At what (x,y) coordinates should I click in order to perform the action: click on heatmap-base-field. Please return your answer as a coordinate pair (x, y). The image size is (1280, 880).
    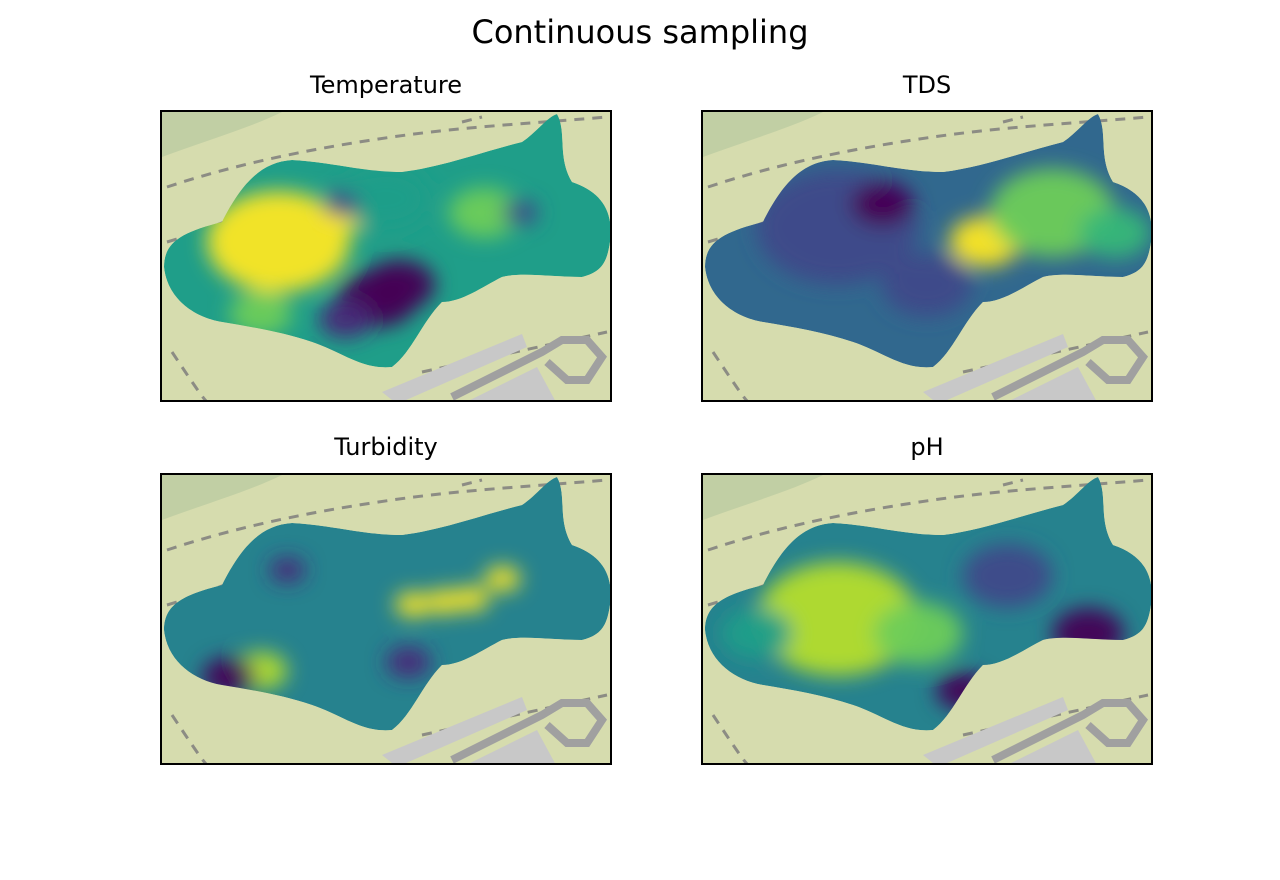
    Looking at the image, I should click on (387, 604).